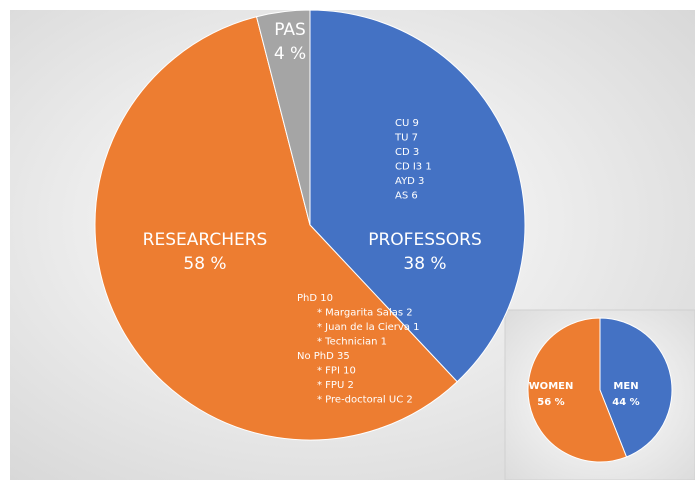 Image resolution: width=695 pixels, height=480 pixels. I want to click on slice-label: PROFESSORS, so click(425, 240).